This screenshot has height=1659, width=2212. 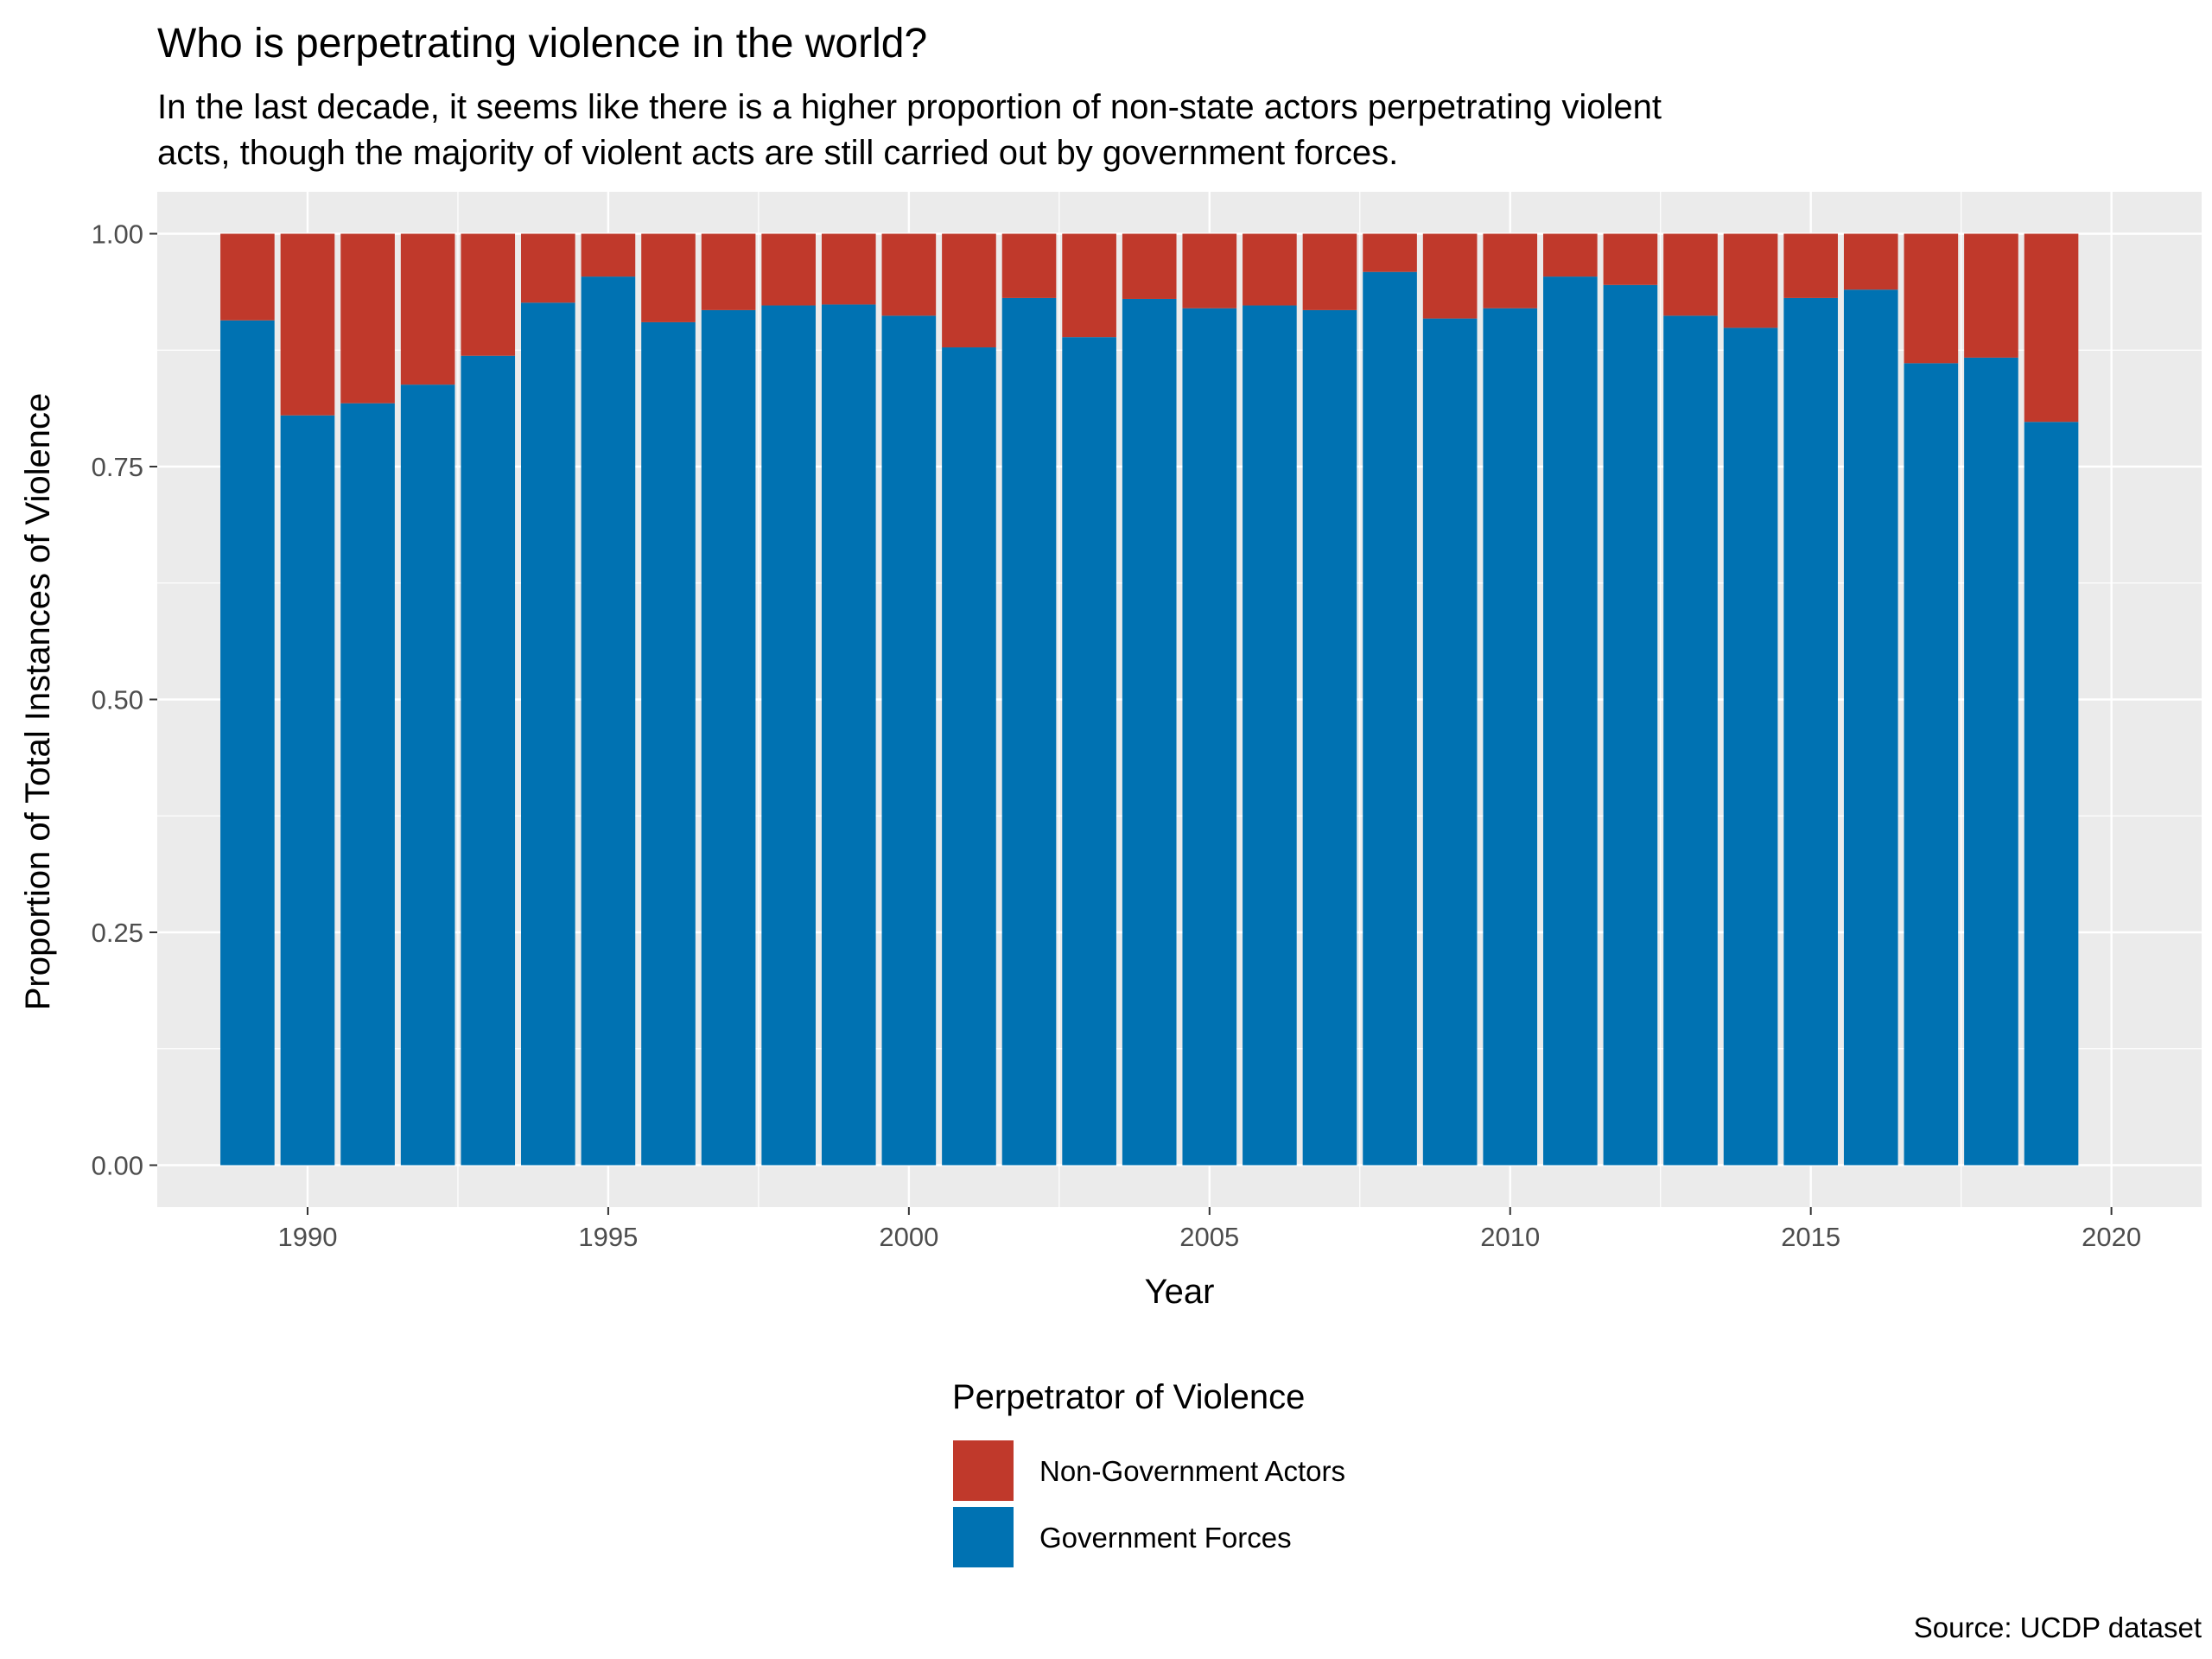 I want to click on legend-label: Non-Government Actors, so click(x=1192, y=1471).